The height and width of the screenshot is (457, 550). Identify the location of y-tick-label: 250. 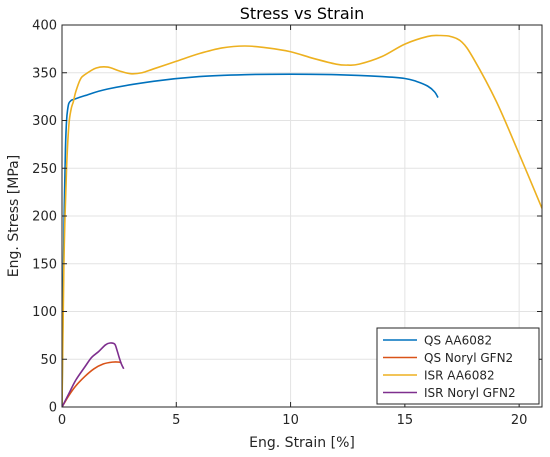
(44, 169).